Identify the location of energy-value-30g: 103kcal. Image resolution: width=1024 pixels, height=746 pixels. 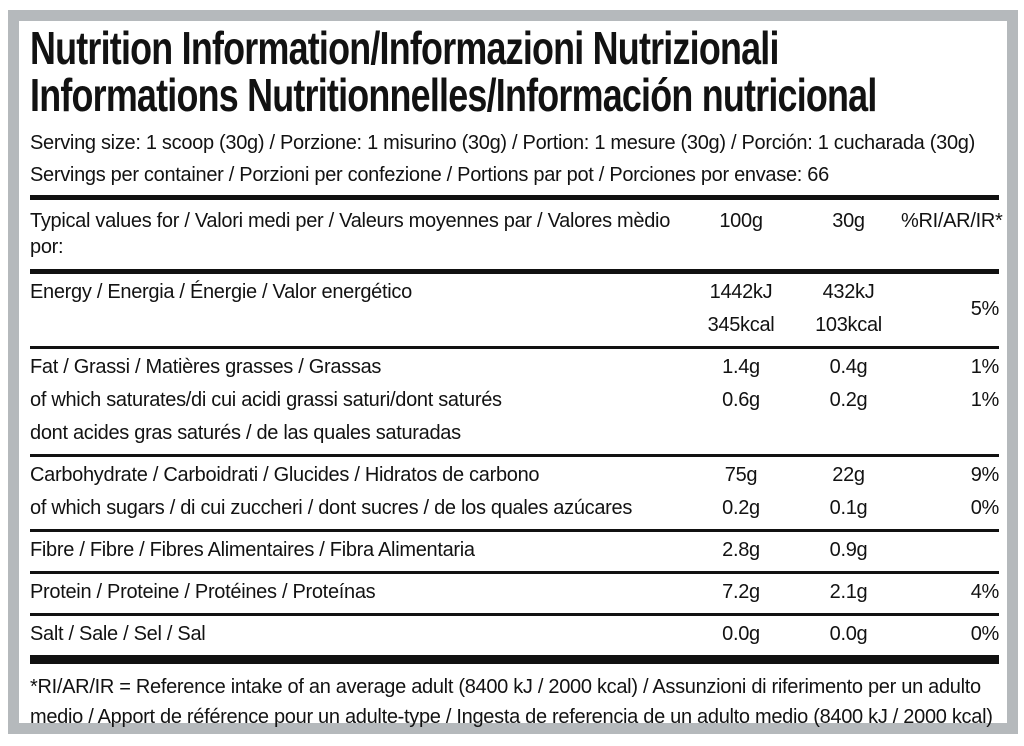
(848, 325).